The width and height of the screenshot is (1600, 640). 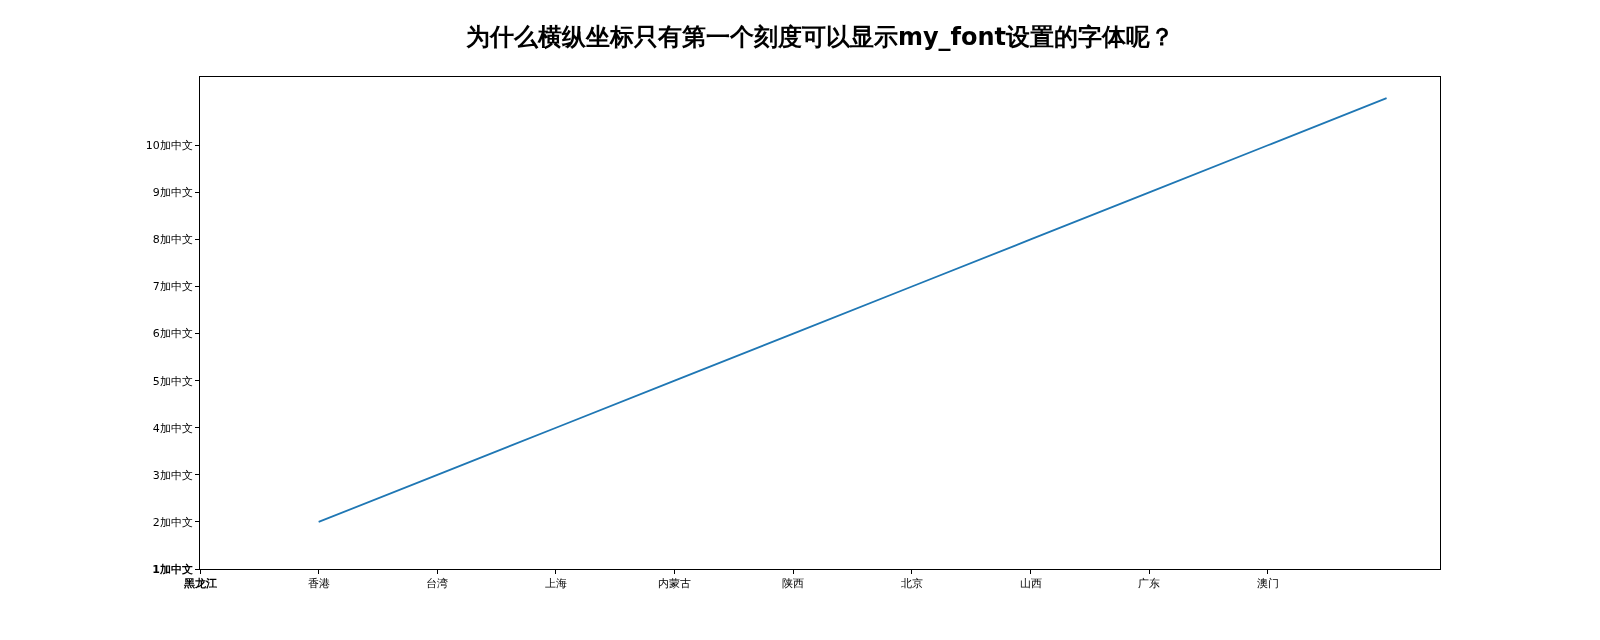 I want to click on chart-title: 为什么横纵坐标只有第一个刻度可以显示my_font设置的字体呢？, so click(x=820, y=36).